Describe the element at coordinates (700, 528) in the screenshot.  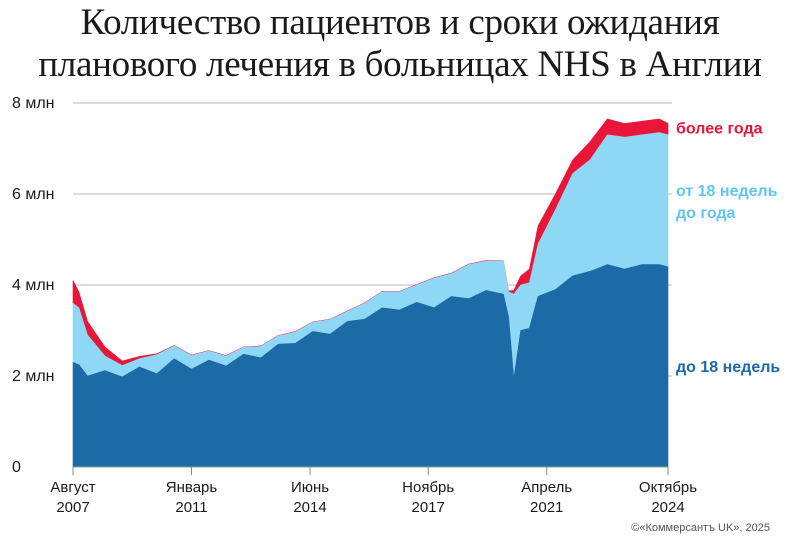
I see `credit-text: ©«Коммерсантъ UK», 2025` at that location.